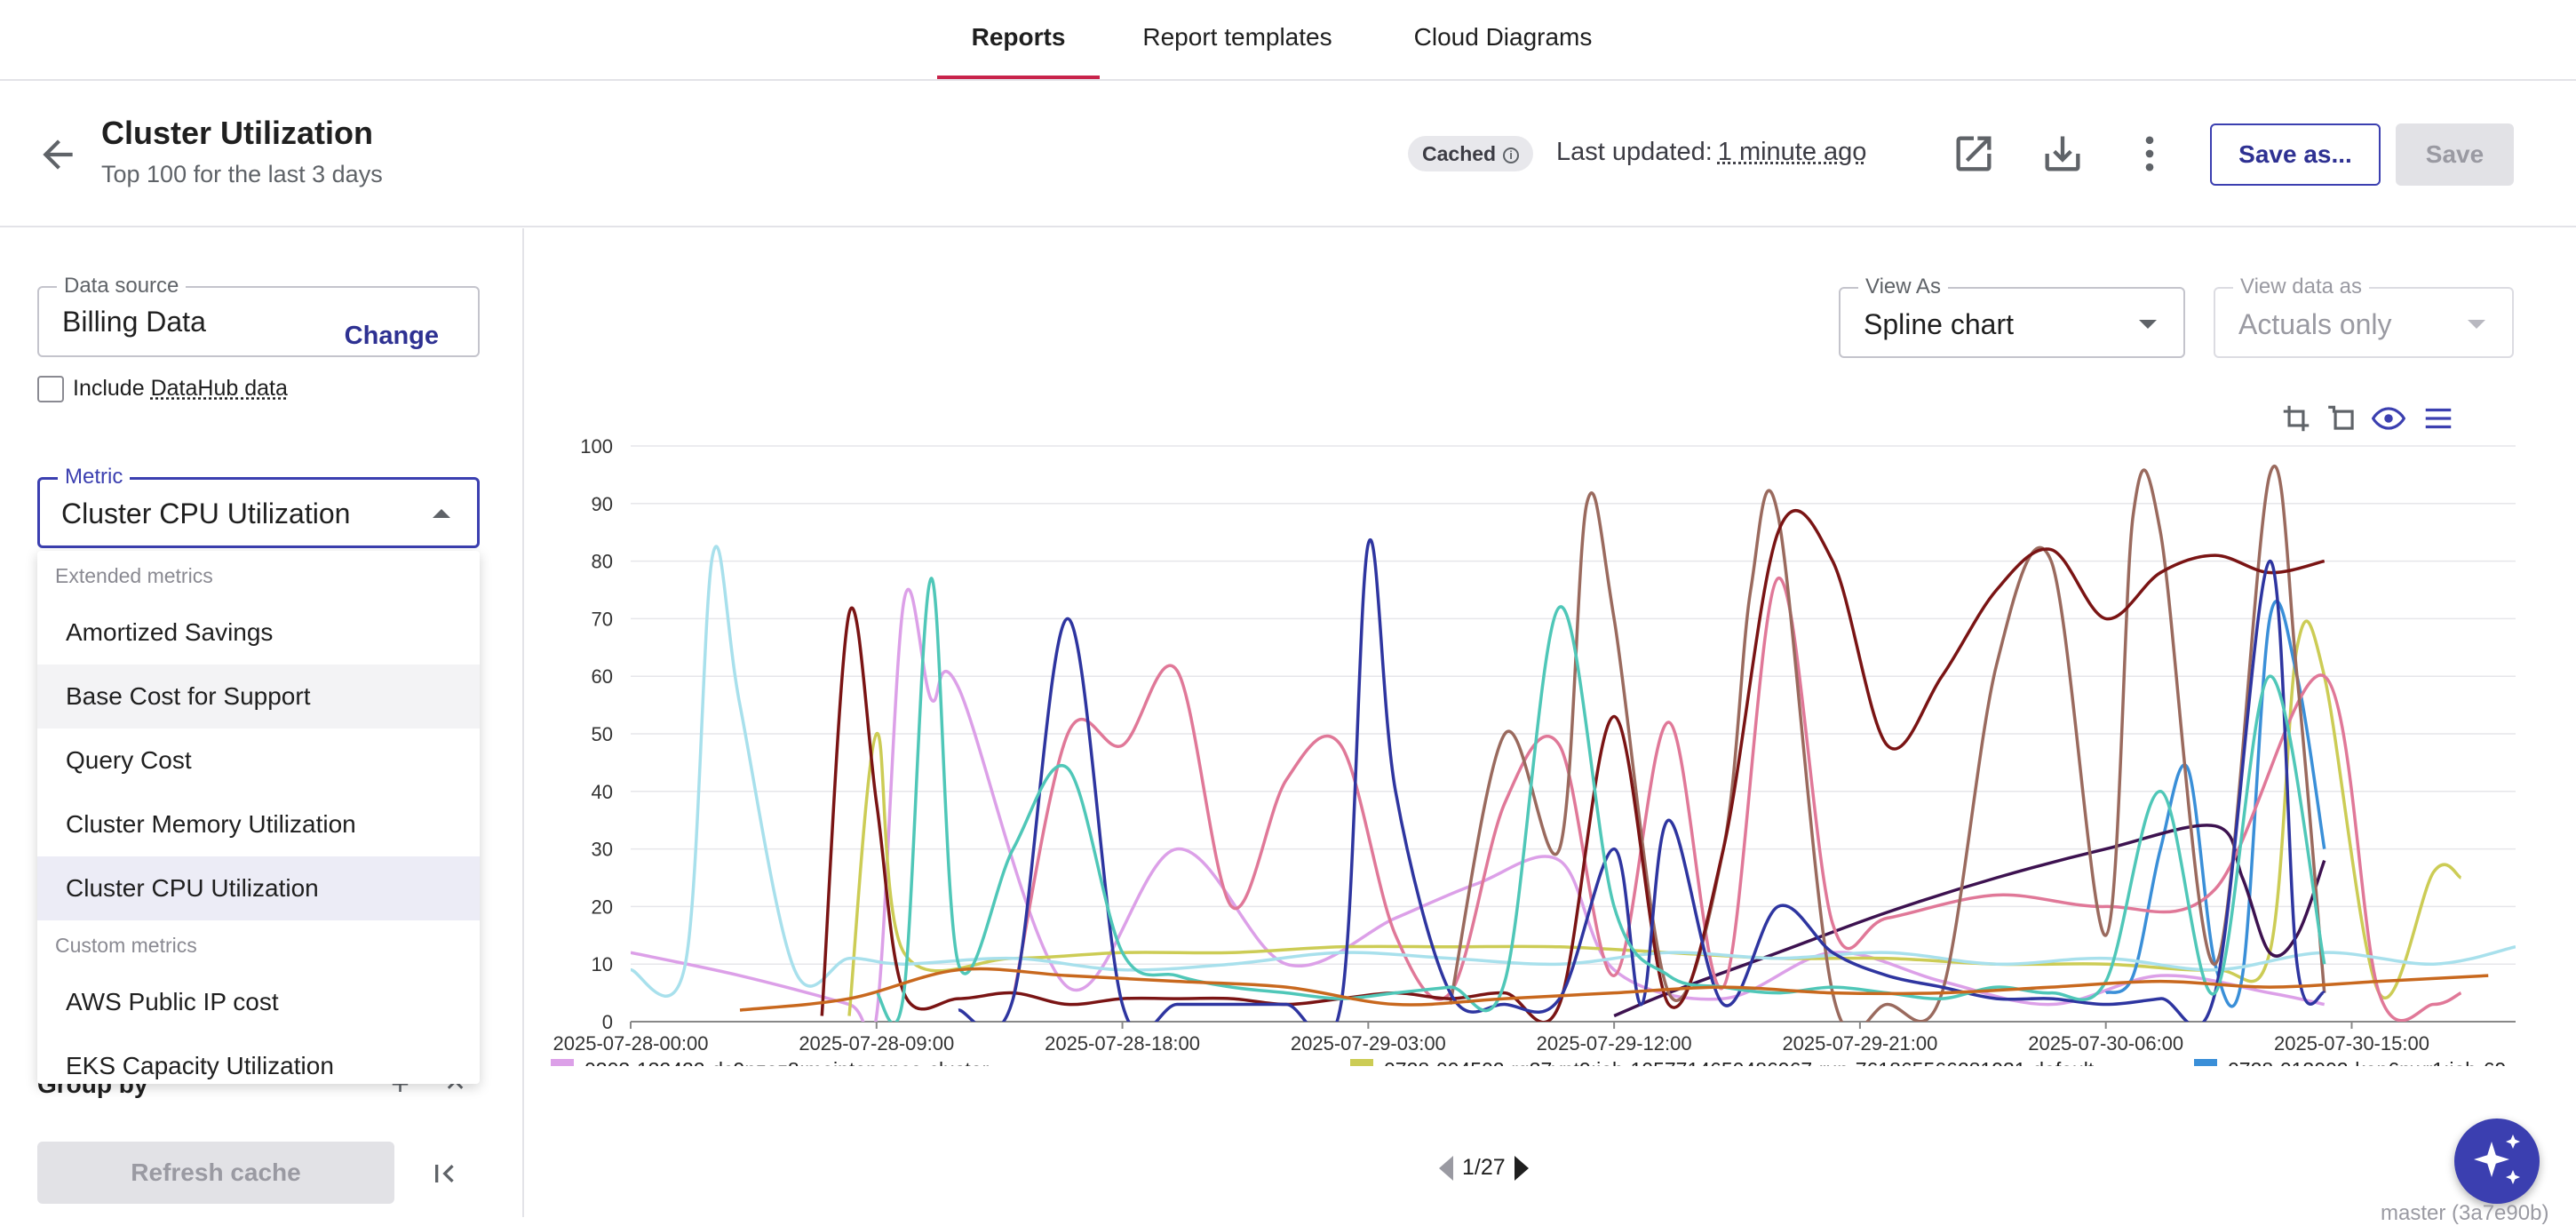 The height and width of the screenshot is (1226, 2576). I want to click on y-tick-label: 20, so click(602, 907).